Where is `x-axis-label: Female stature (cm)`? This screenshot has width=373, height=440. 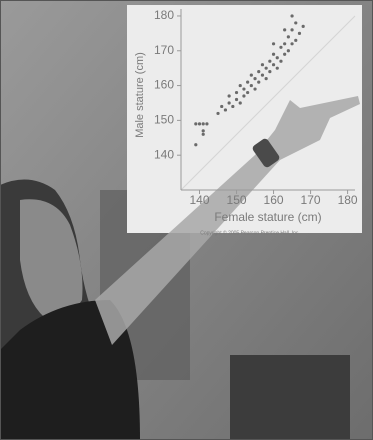 x-axis-label: Female stature (cm) is located at coordinates (267, 217).